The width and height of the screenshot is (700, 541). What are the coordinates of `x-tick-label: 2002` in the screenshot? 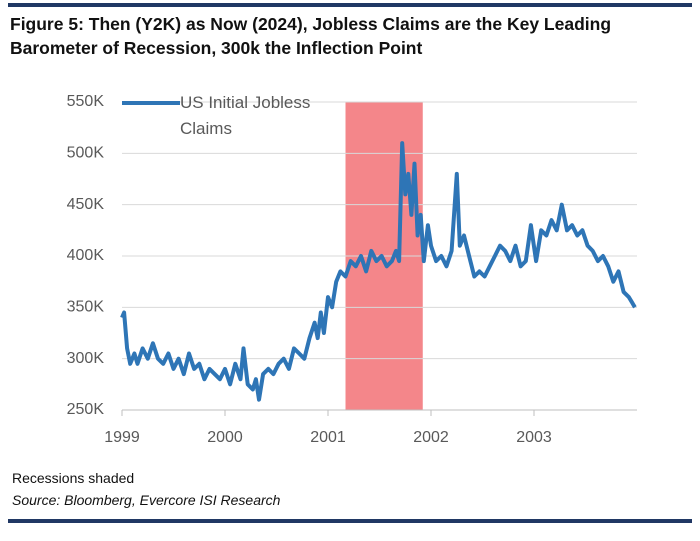 It's located at (431, 437).